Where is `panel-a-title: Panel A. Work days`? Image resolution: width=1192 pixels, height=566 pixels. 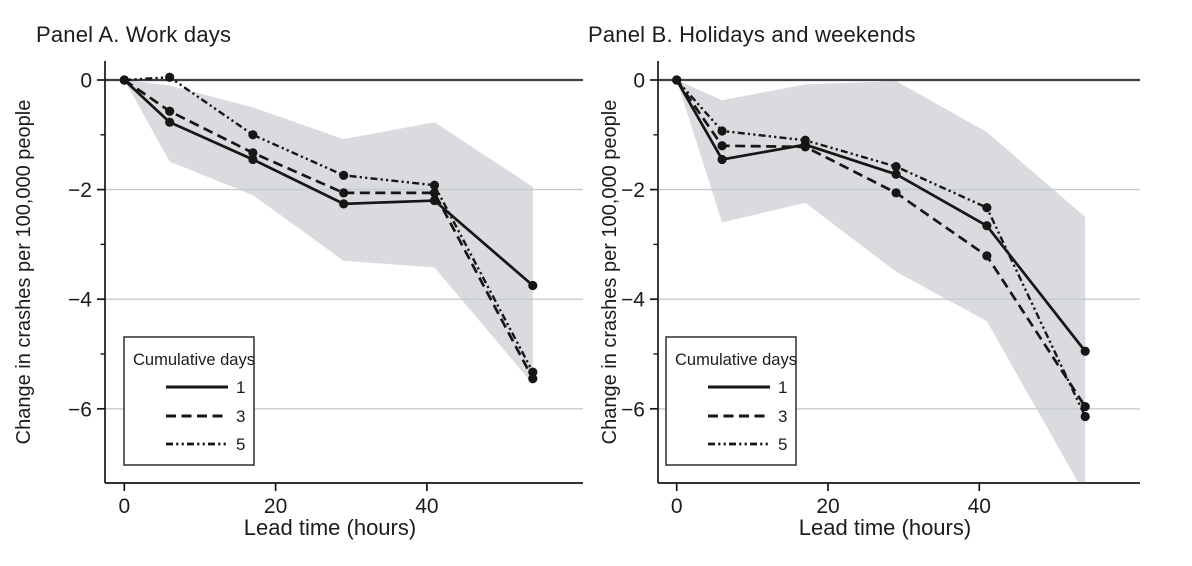
panel-a-title: Panel A. Work days is located at coordinates (134, 34).